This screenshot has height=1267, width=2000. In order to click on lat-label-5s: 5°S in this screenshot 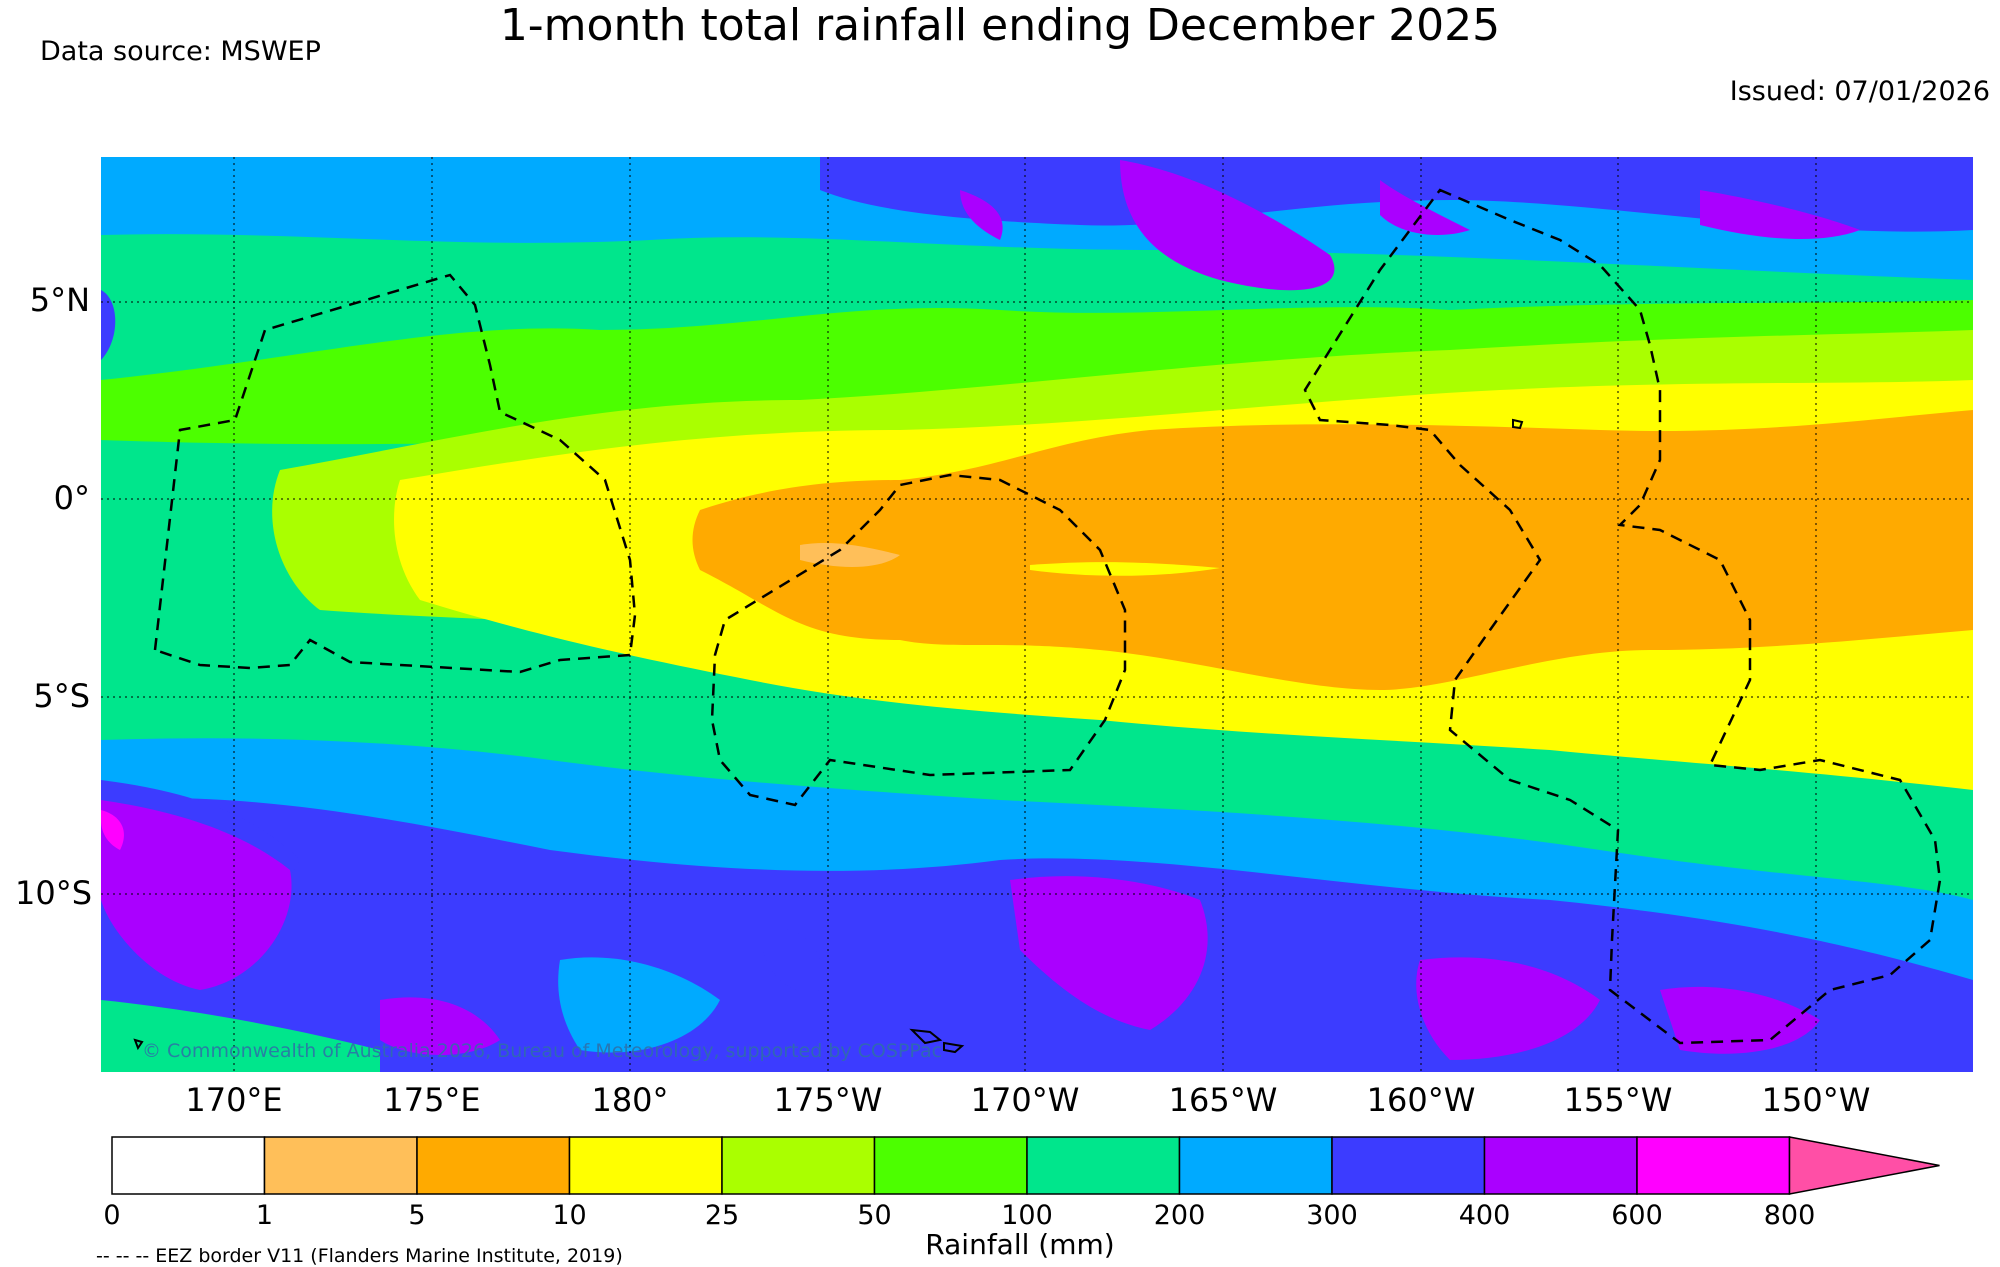, I will do `click(61, 696)`.